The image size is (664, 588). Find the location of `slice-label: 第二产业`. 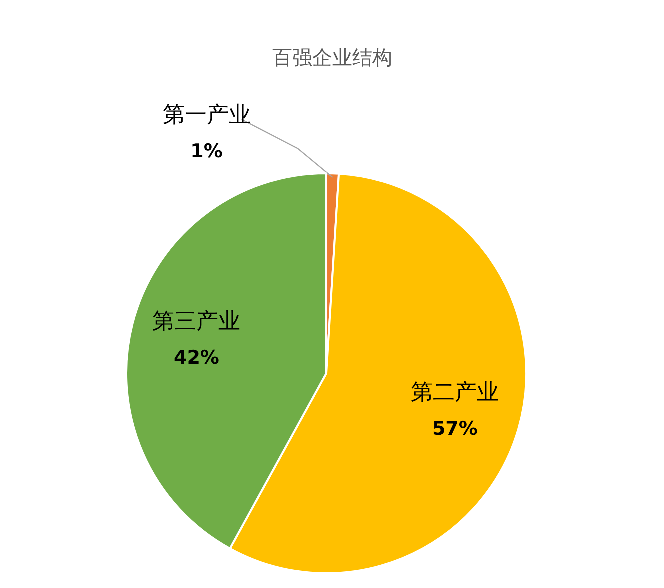

slice-label: 第二产业 is located at coordinates (455, 393).